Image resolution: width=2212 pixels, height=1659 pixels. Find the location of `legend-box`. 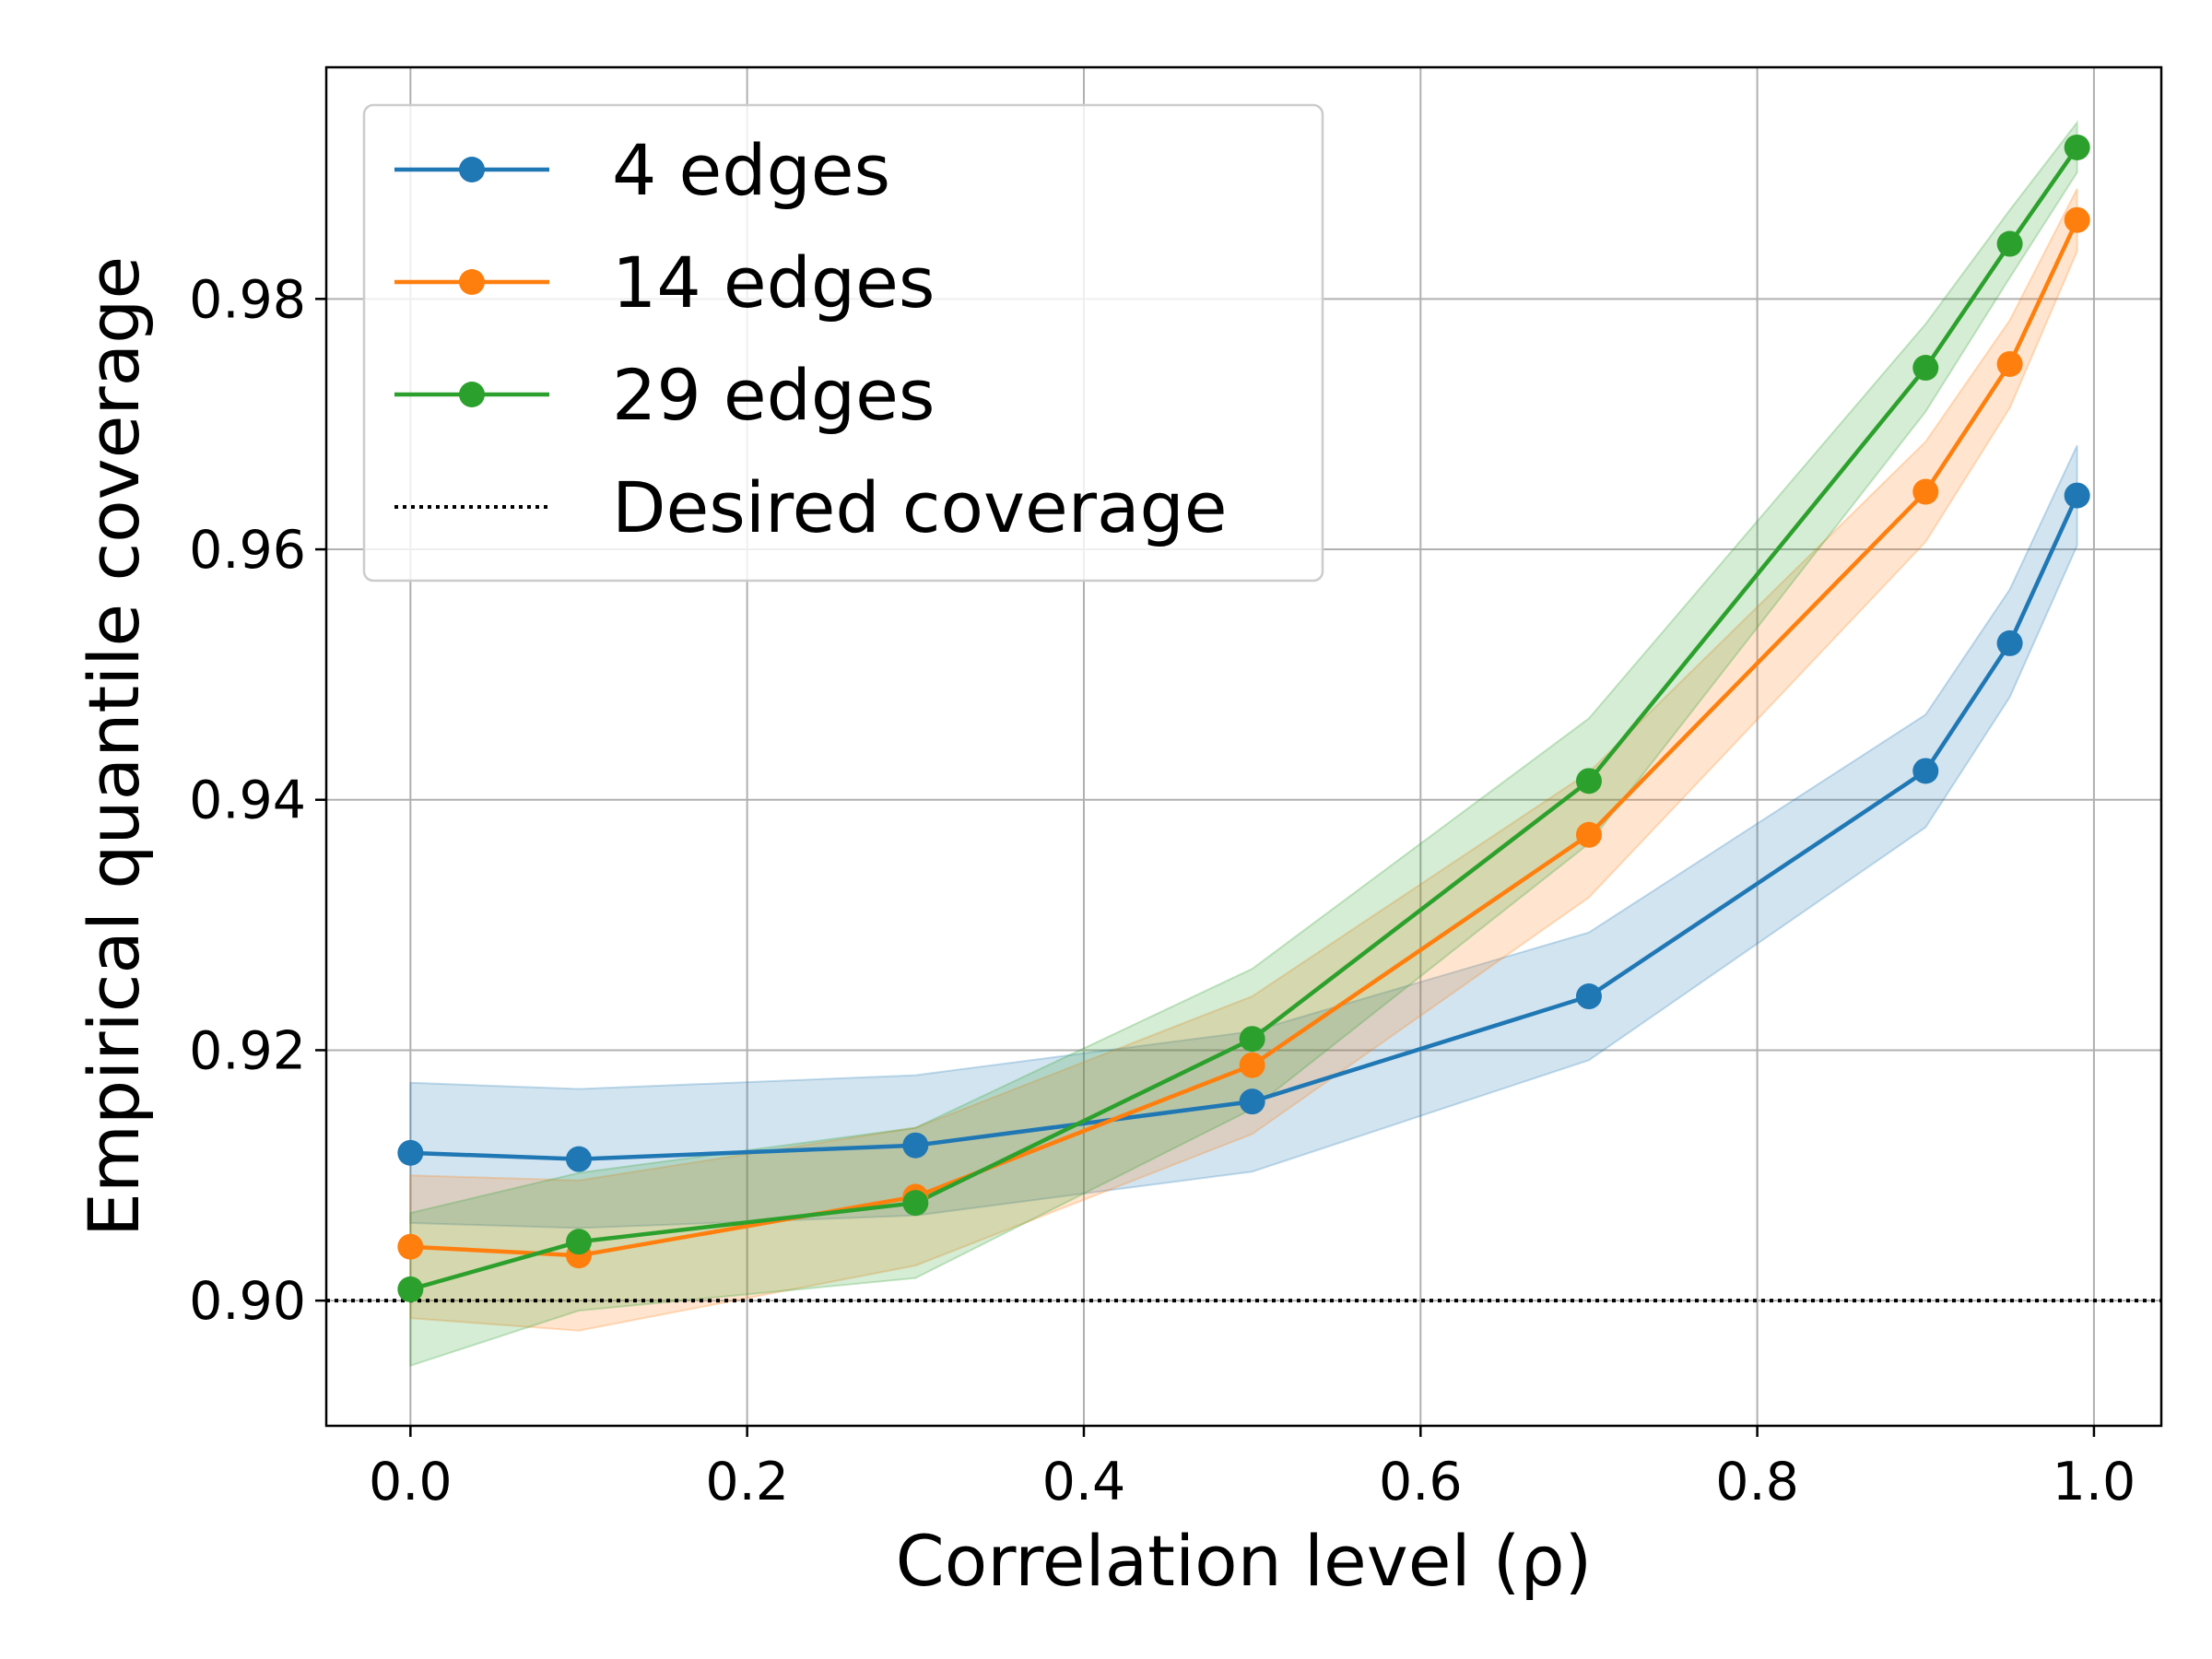

legend-box is located at coordinates (843, 342).